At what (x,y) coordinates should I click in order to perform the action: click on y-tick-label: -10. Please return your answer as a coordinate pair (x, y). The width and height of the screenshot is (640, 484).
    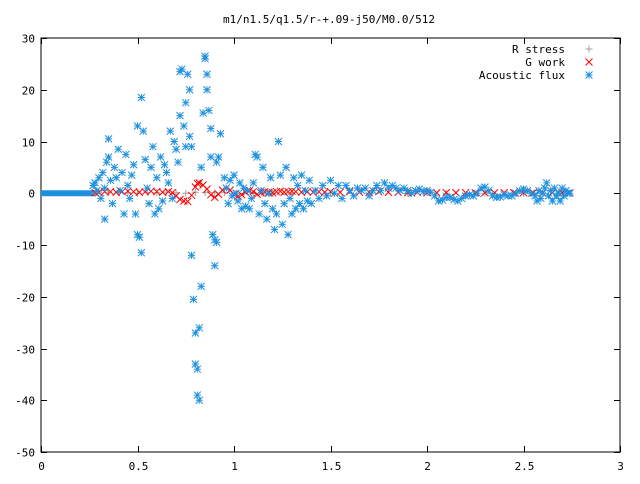
    Looking at the image, I should click on (25, 246).